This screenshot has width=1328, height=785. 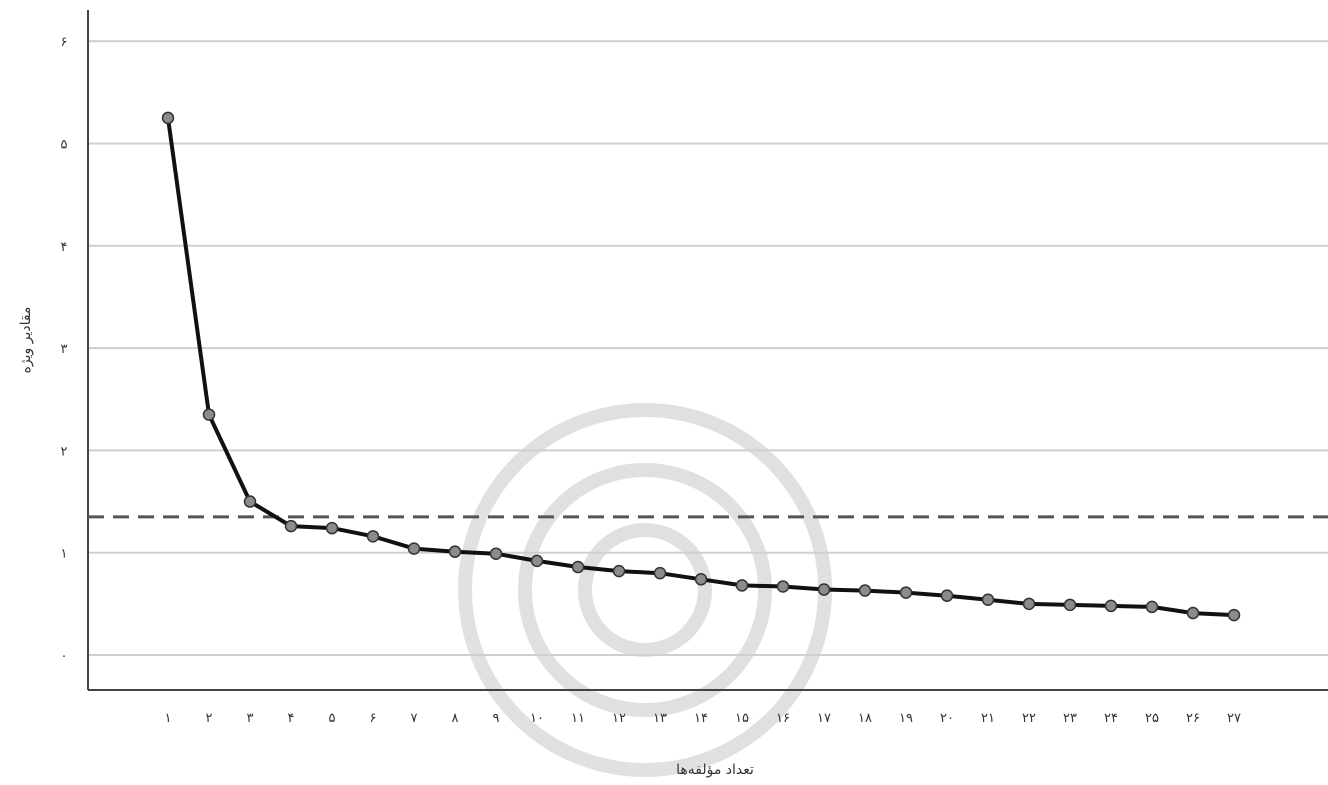 I want to click on x-tick-label: ۱۳, so click(x=660, y=718).